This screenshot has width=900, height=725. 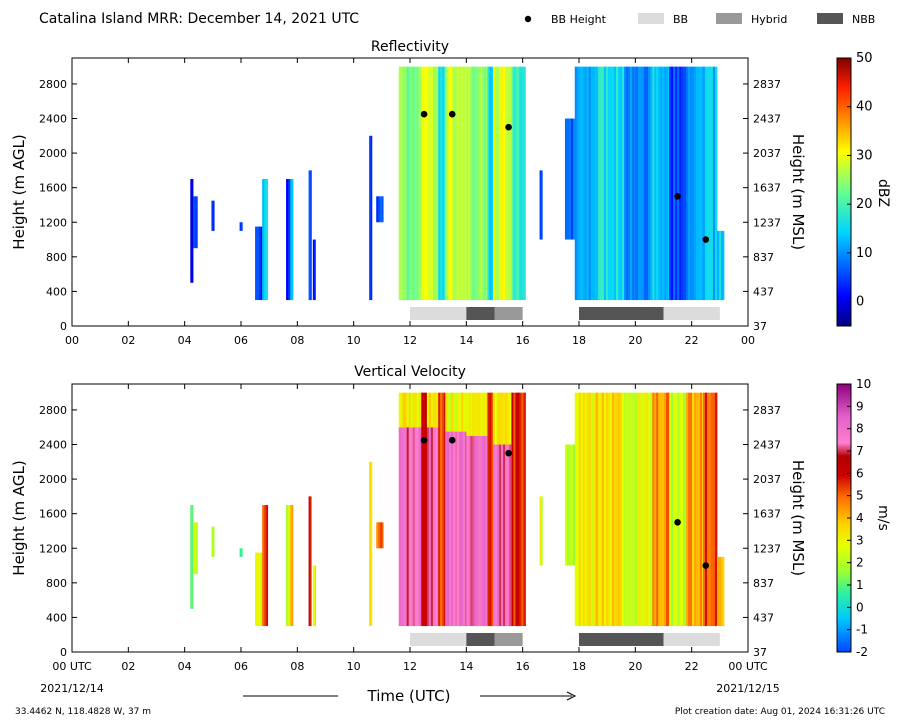 What do you see at coordinates (635, 666) in the screenshot?
I see `x-tick-label: 20` at bounding box center [635, 666].